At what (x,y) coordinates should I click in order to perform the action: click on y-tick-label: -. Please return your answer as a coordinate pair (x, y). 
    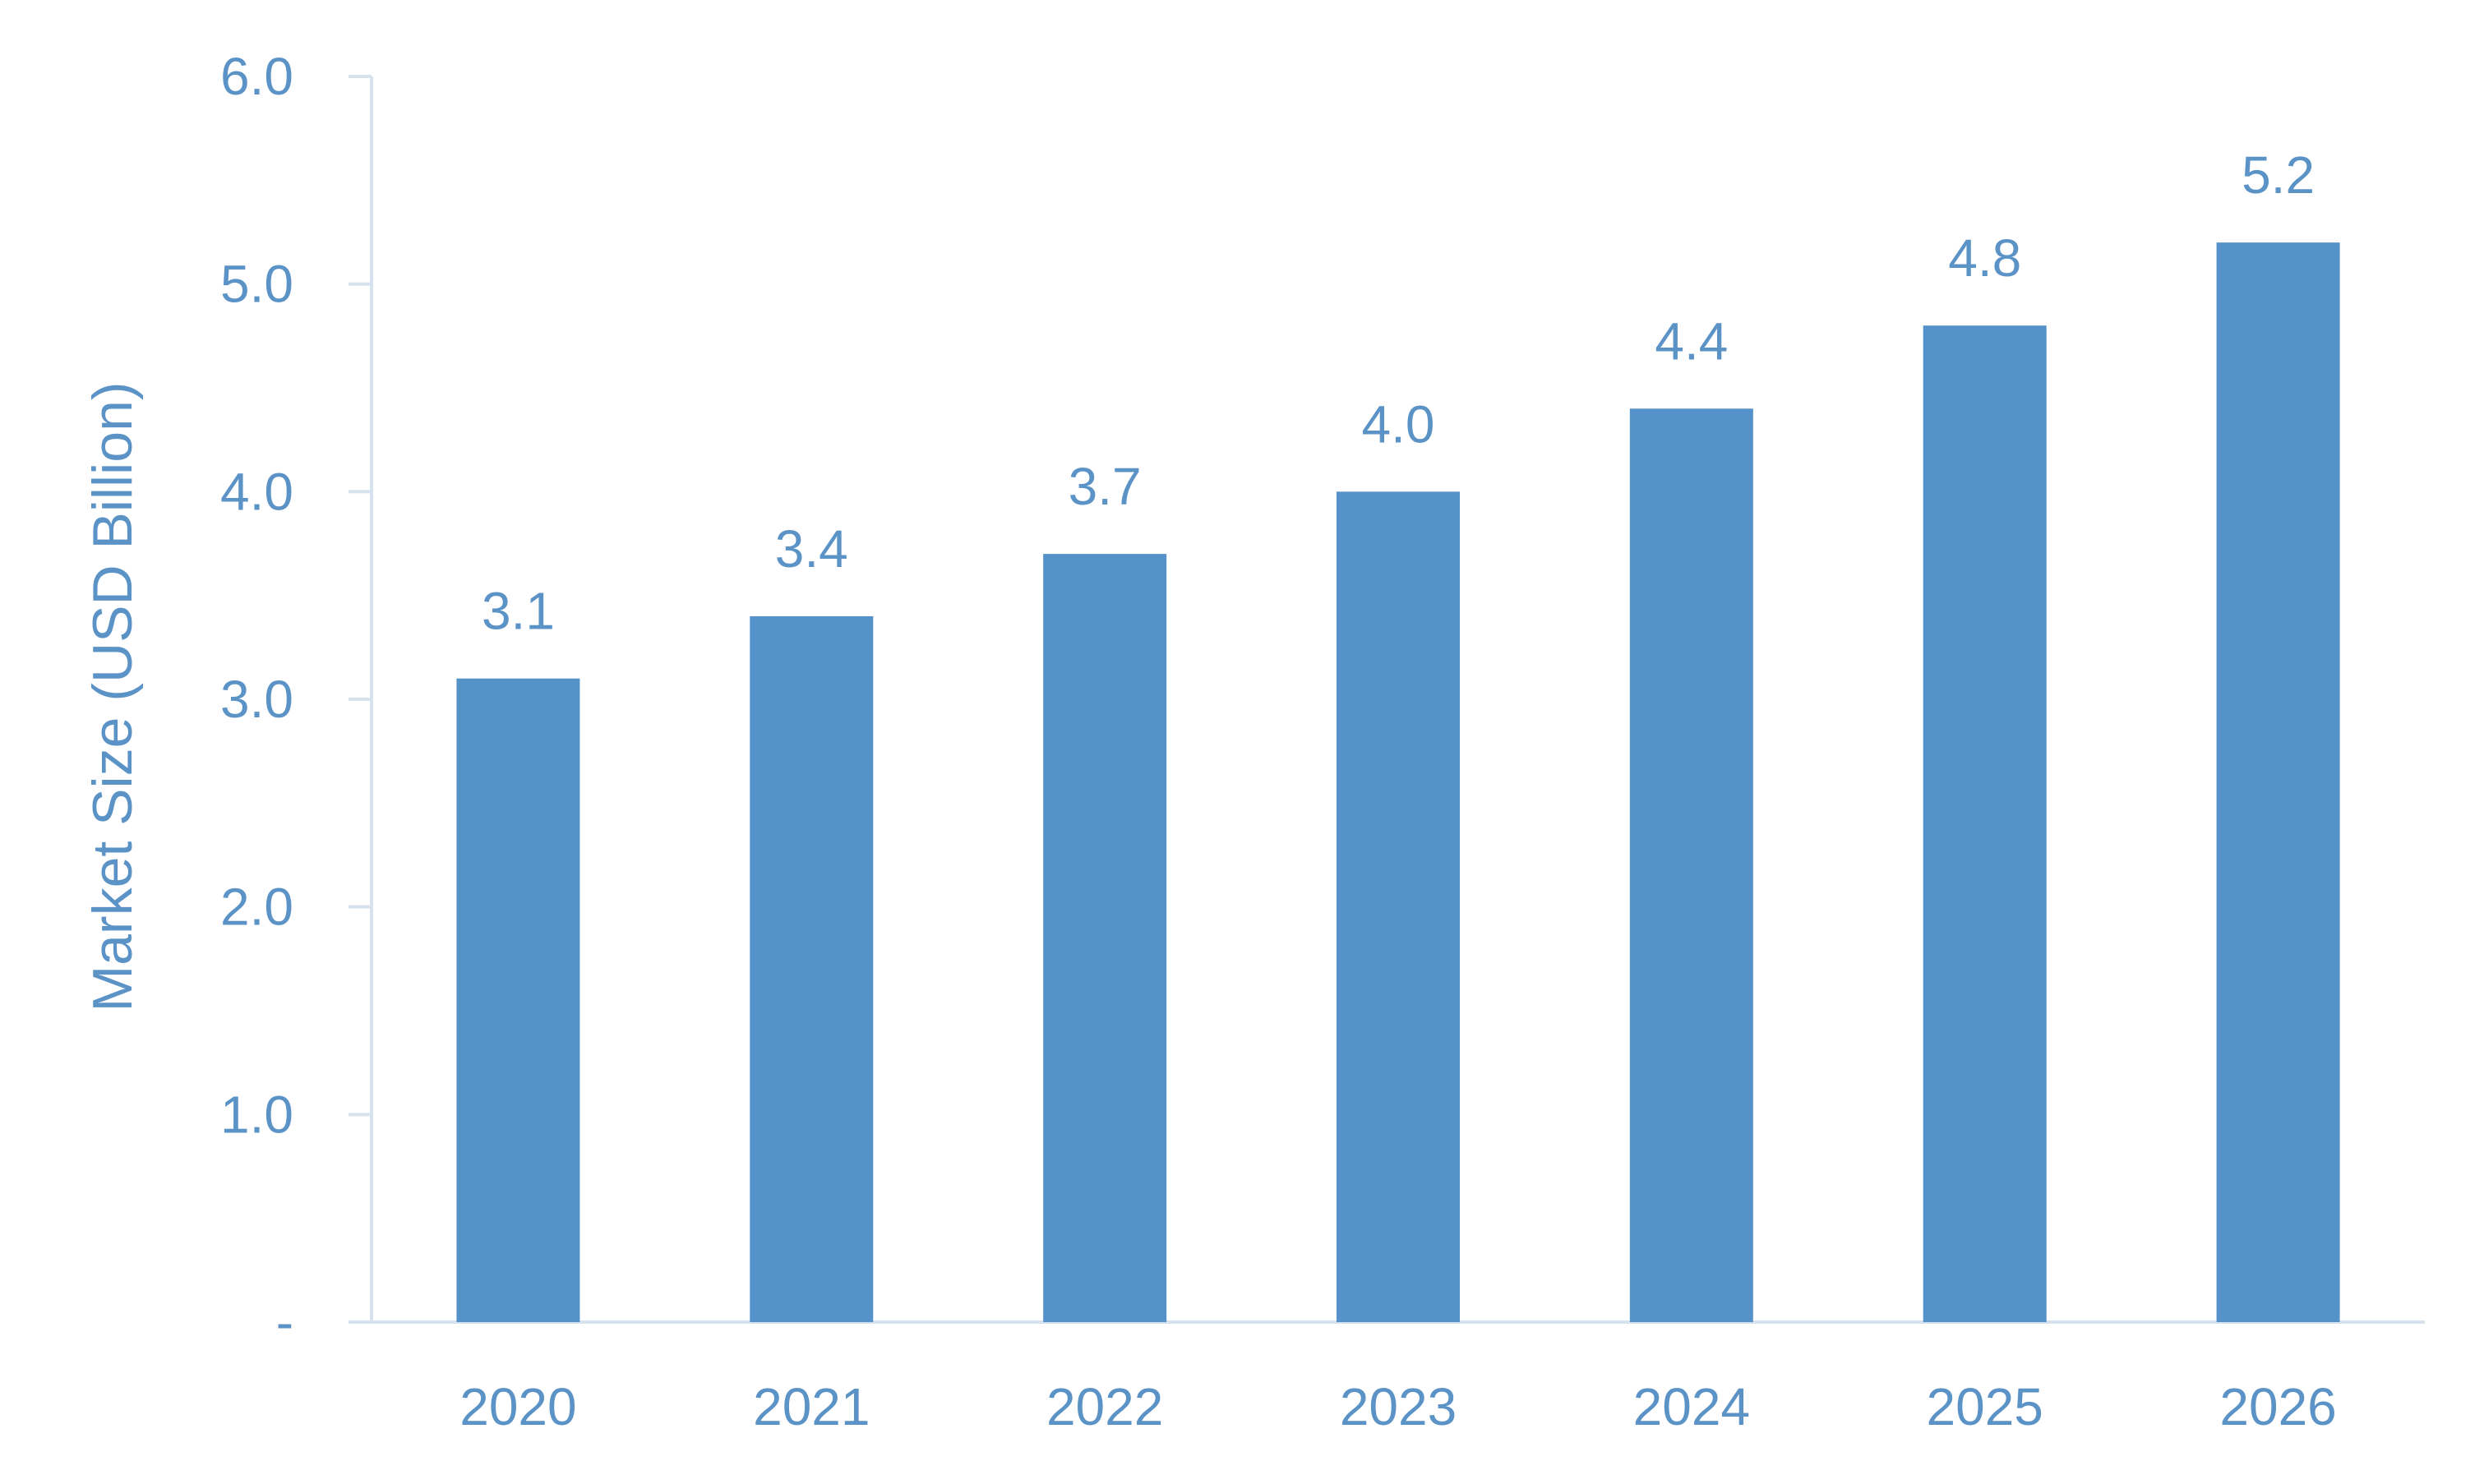
    Looking at the image, I should click on (284, 1323).